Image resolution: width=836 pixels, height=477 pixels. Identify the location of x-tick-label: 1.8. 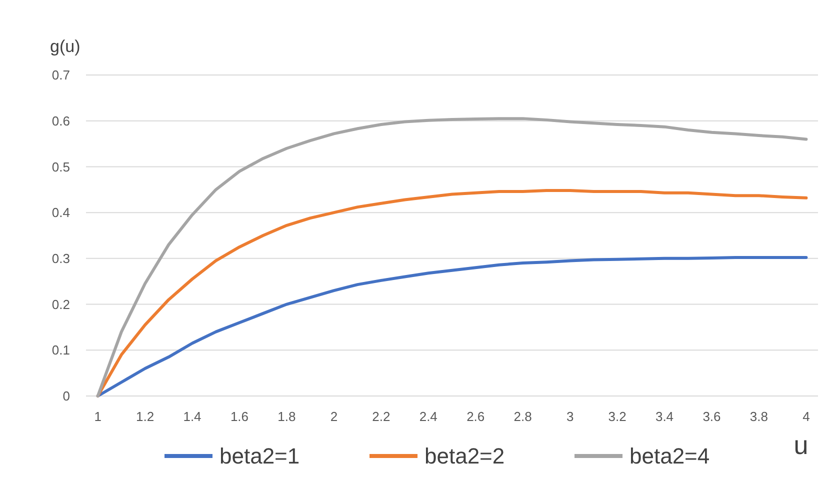
(287, 416).